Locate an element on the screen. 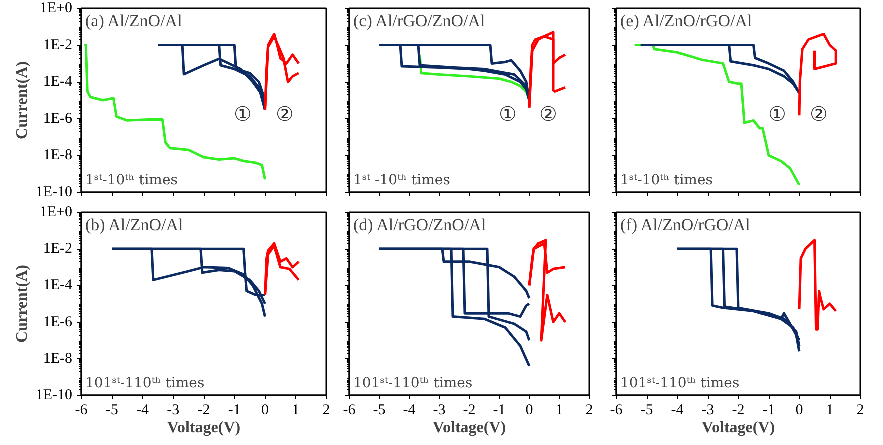 The height and width of the screenshot is (445, 883). chart-title: (a) Al/ZnO/Al is located at coordinates (134, 21).